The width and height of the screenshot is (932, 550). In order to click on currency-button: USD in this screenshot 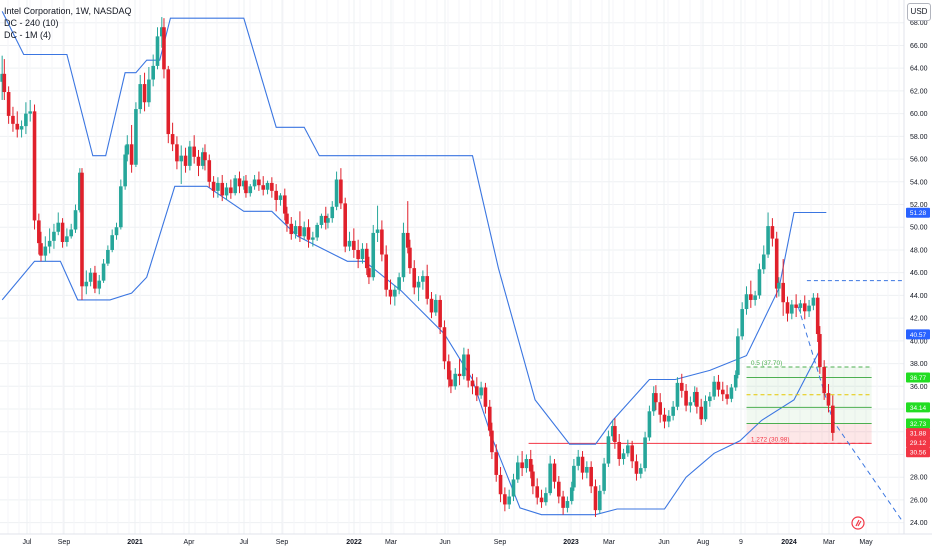, I will do `click(919, 12)`.